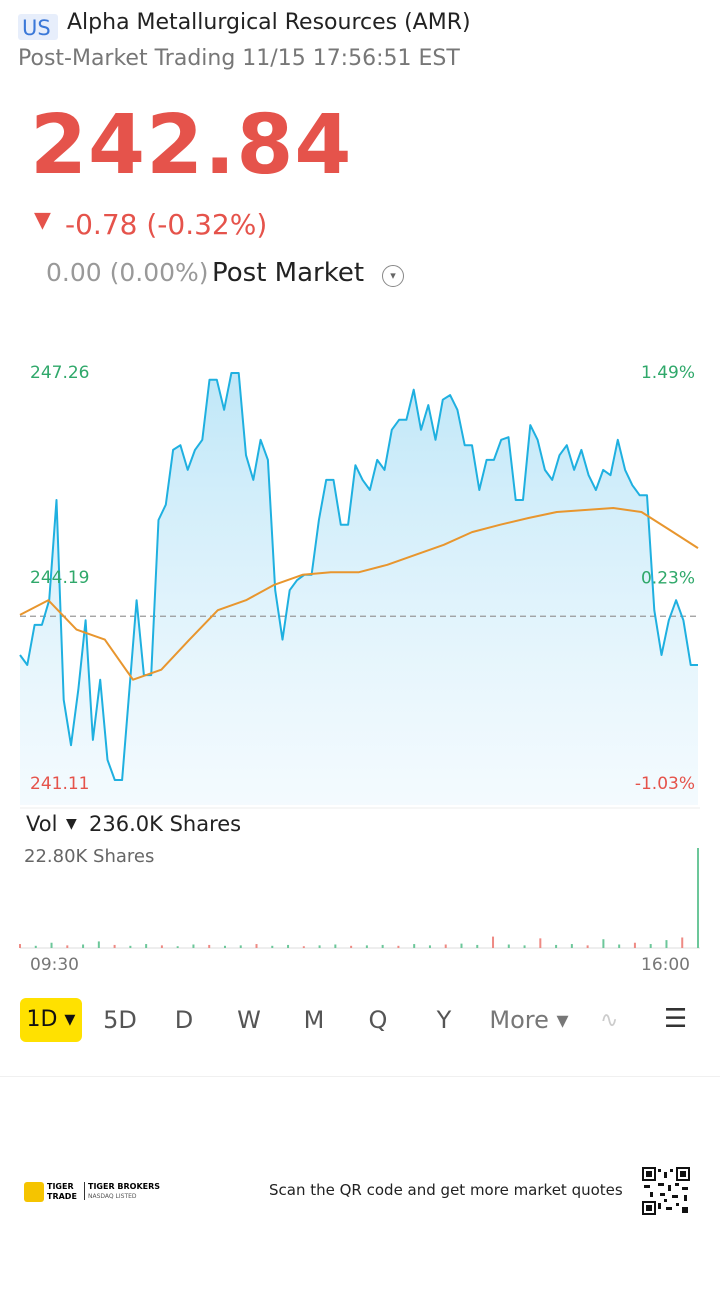 The height and width of the screenshot is (1306, 720). What do you see at coordinates (668, 373) in the screenshot?
I see `y2-tick-label: 1.49%` at bounding box center [668, 373].